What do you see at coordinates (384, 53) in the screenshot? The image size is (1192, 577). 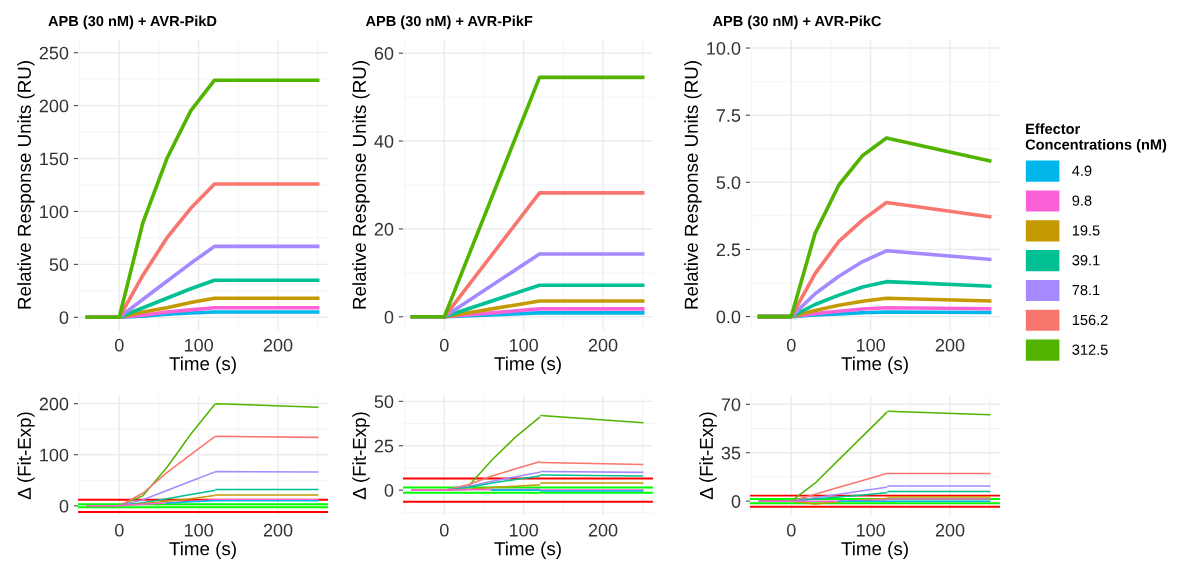 I see `y-tick-label: 60` at bounding box center [384, 53].